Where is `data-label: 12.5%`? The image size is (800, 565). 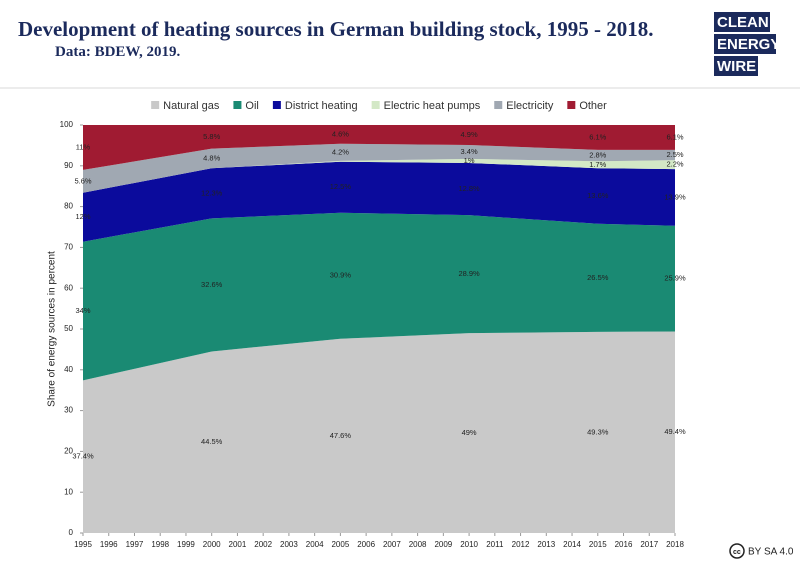
data-label: 12.5% is located at coordinates (341, 186).